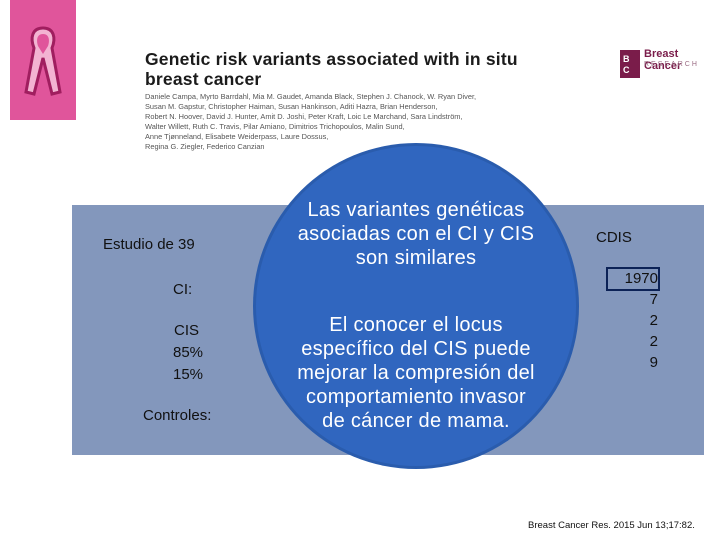 This screenshot has width=720, height=540. I want to click on callout-body-line: comportamiento invasor, so click(416, 397).